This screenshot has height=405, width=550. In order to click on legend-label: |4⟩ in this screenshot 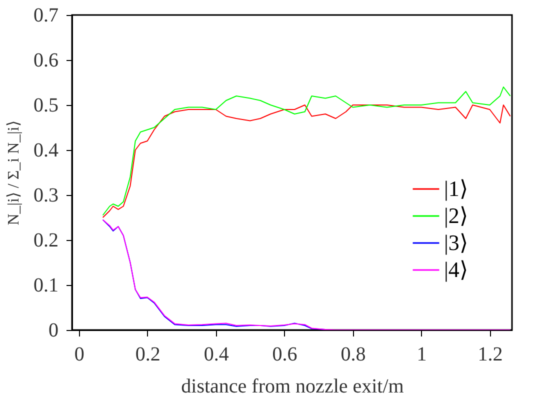, I will do `click(456, 269)`.